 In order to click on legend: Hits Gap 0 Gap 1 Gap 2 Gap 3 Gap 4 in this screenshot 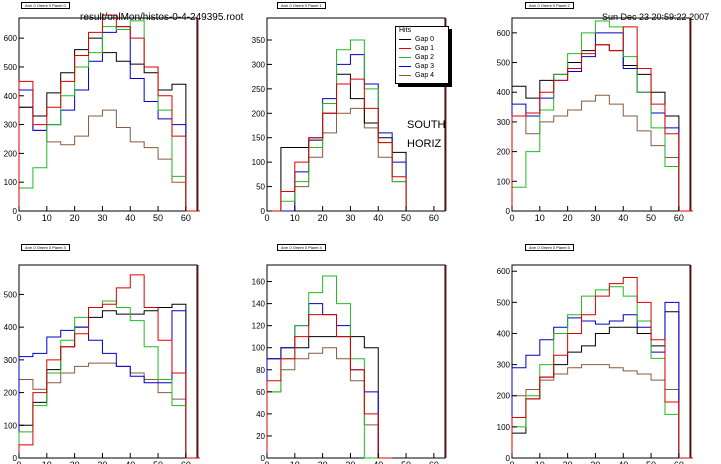, I will do `click(422, 55)`.